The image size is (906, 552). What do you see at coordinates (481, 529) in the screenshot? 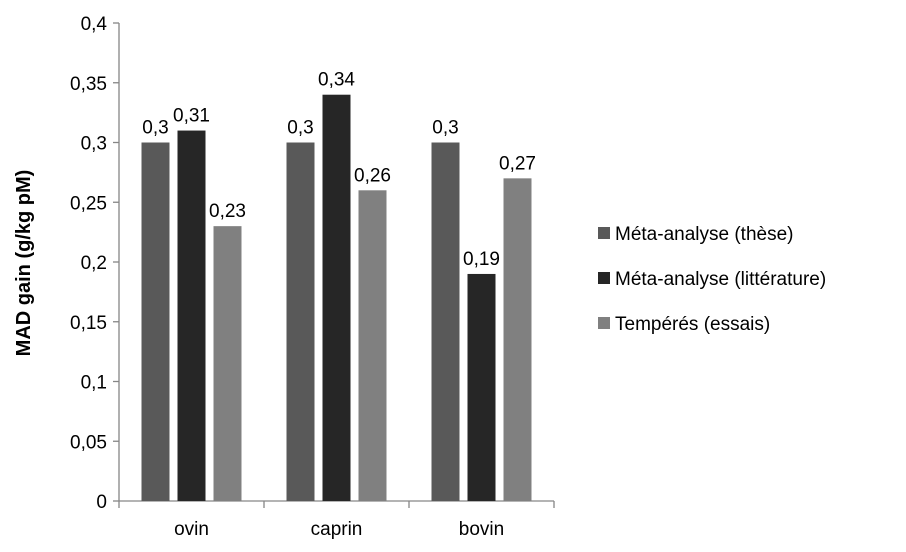
I see `x-category-label: bovin` at bounding box center [481, 529].